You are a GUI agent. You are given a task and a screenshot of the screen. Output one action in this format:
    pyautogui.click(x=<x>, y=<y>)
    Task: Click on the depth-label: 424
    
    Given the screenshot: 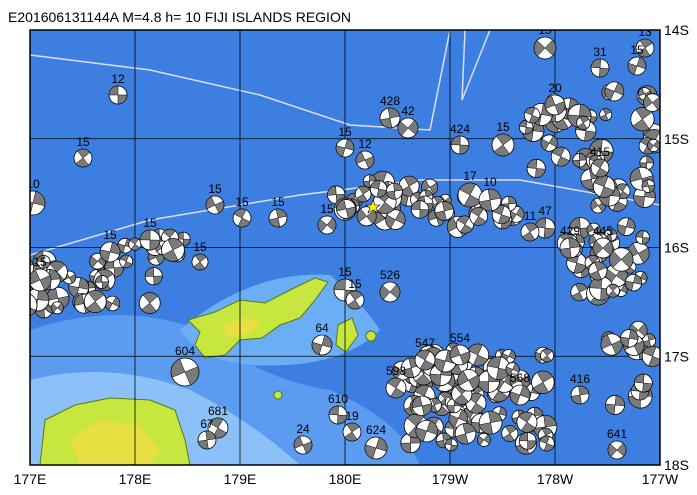 What is the action you would take?
    pyautogui.click(x=460, y=129)
    